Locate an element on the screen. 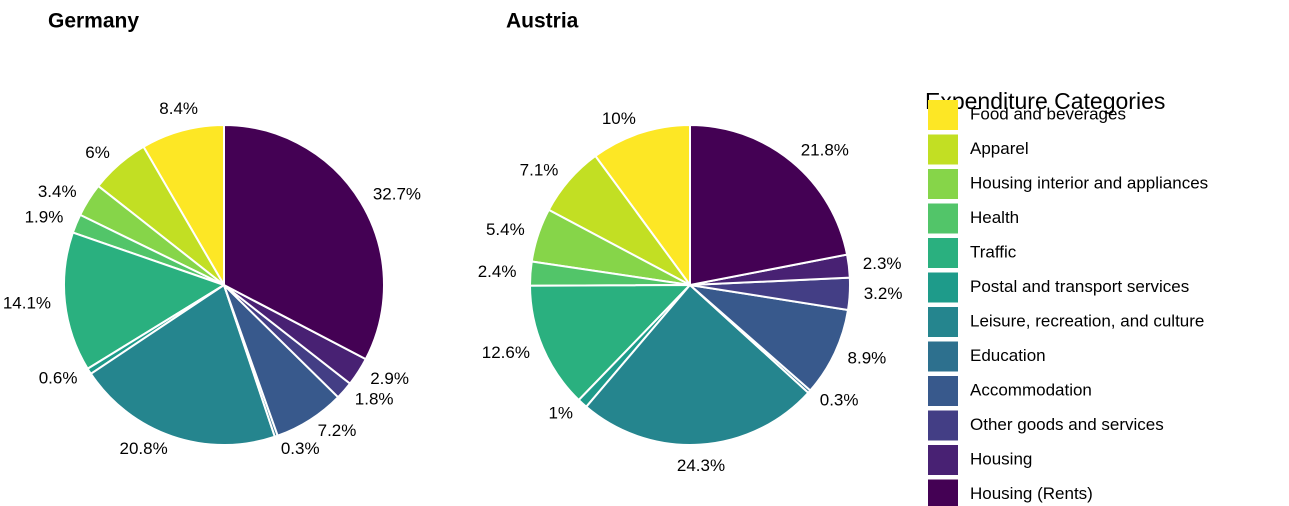 This screenshot has height=506, width=1289. data-label: 8.9% is located at coordinates (867, 357).